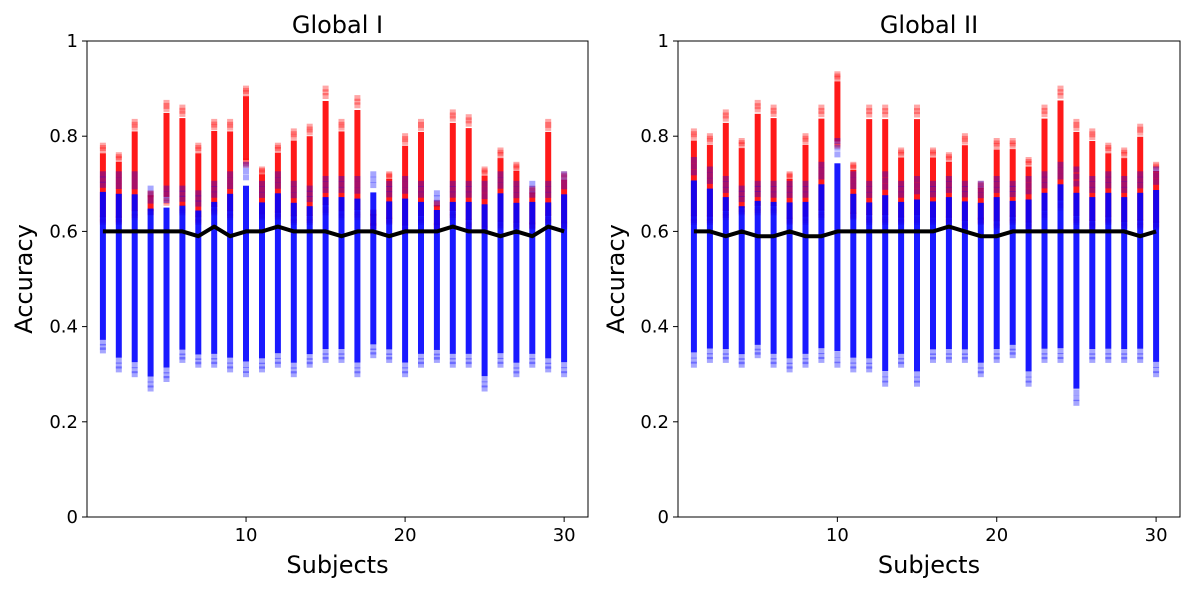 This screenshot has height=590, width=1189. Describe the element at coordinates (996, 535) in the screenshot. I see `x-tick-label: 20` at that location.